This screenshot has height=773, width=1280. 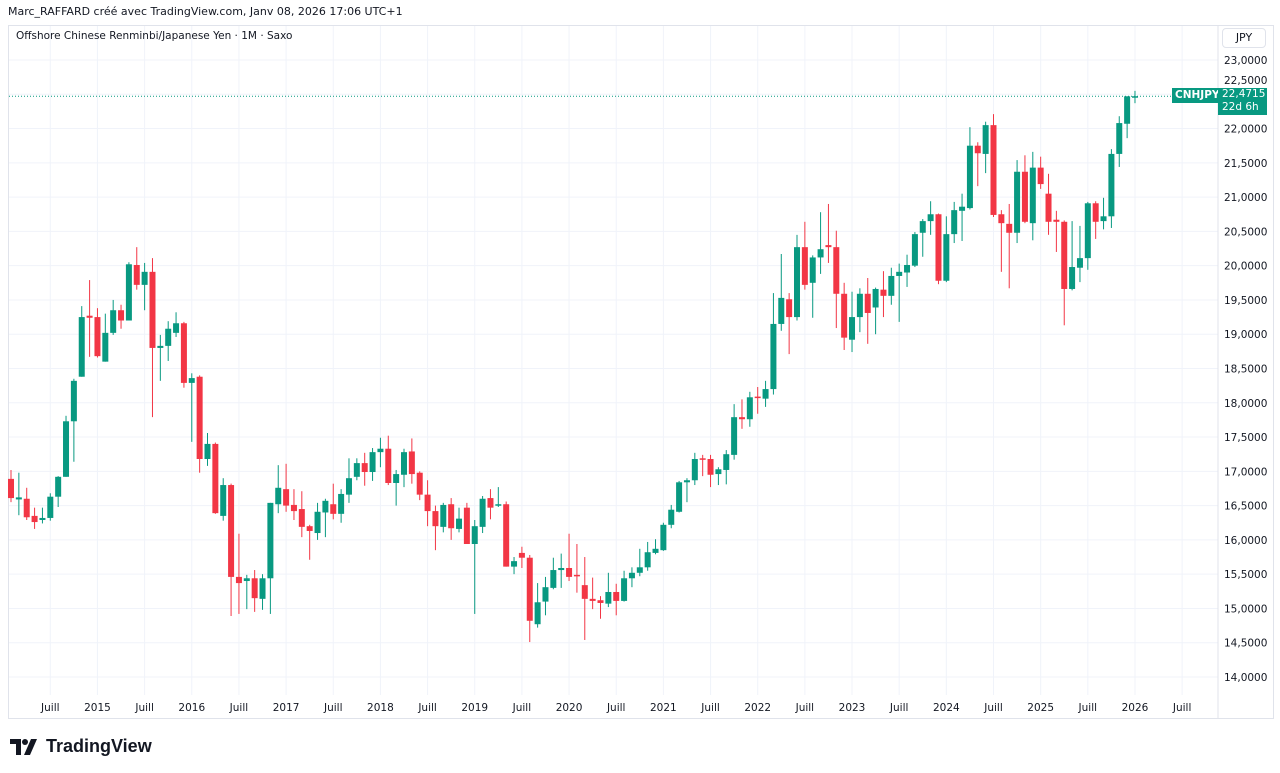 What do you see at coordinates (191, 708) in the screenshot?
I see `time-tick-label: 2016` at bounding box center [191, 708].